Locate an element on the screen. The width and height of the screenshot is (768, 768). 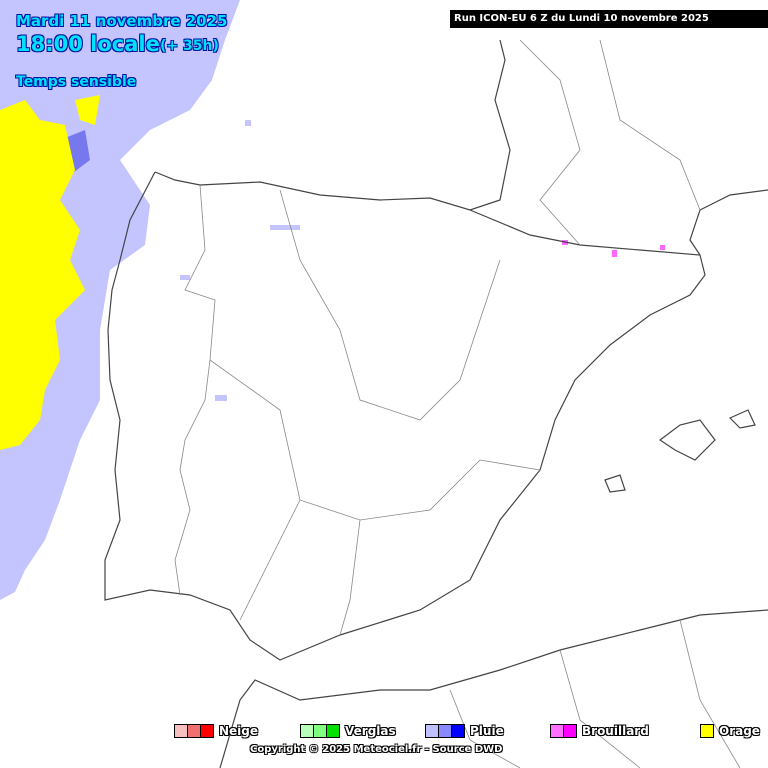
legend-item: Brouillard is located at coordinates (599, 731).